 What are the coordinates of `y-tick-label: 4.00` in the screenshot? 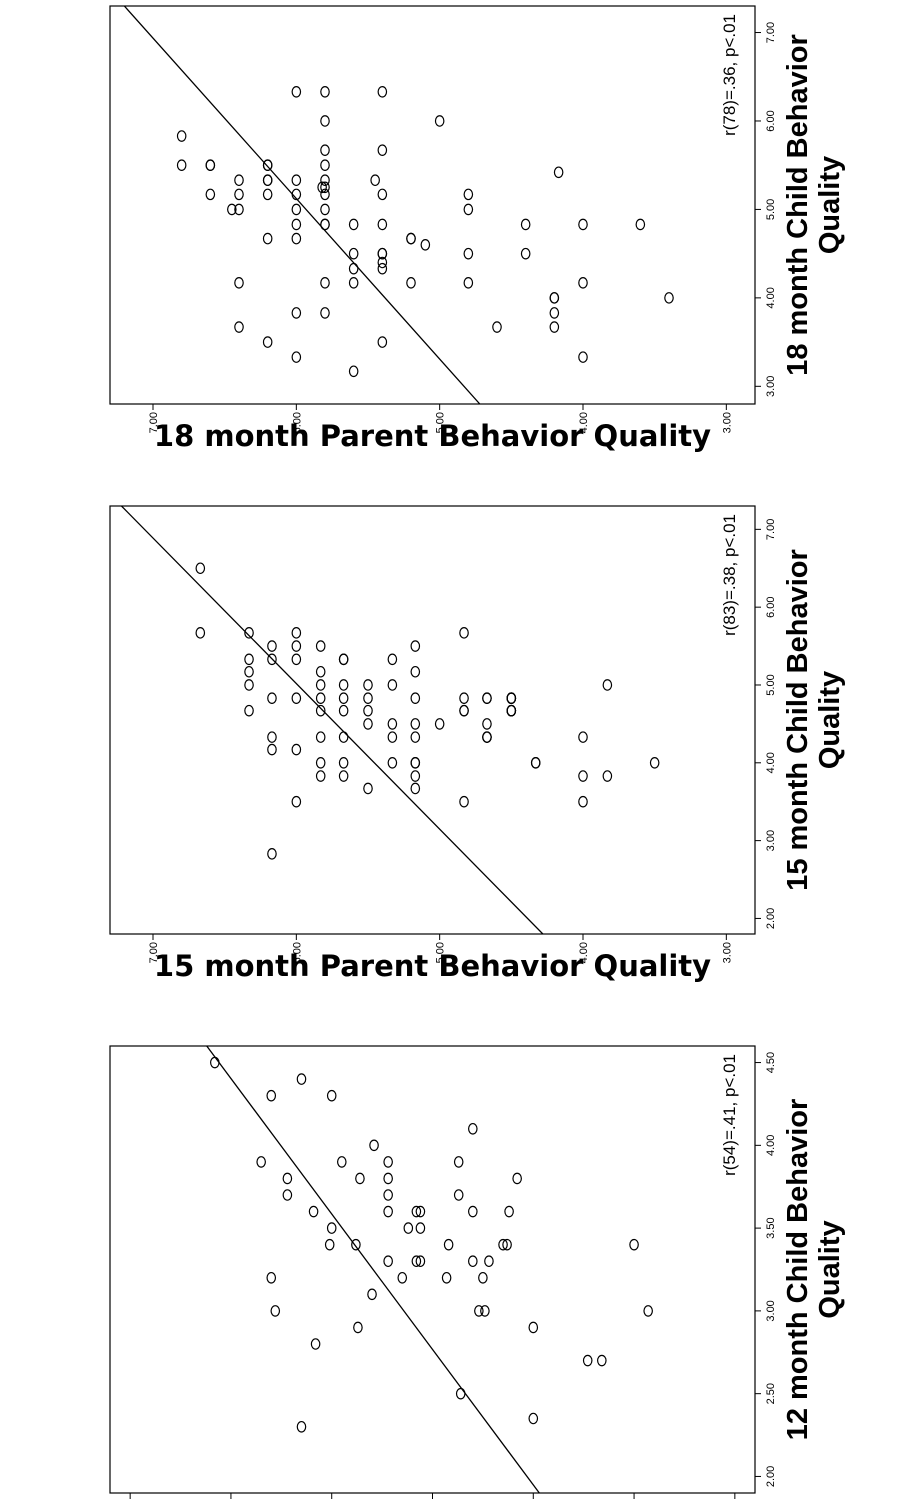 It's located at (584, 422).